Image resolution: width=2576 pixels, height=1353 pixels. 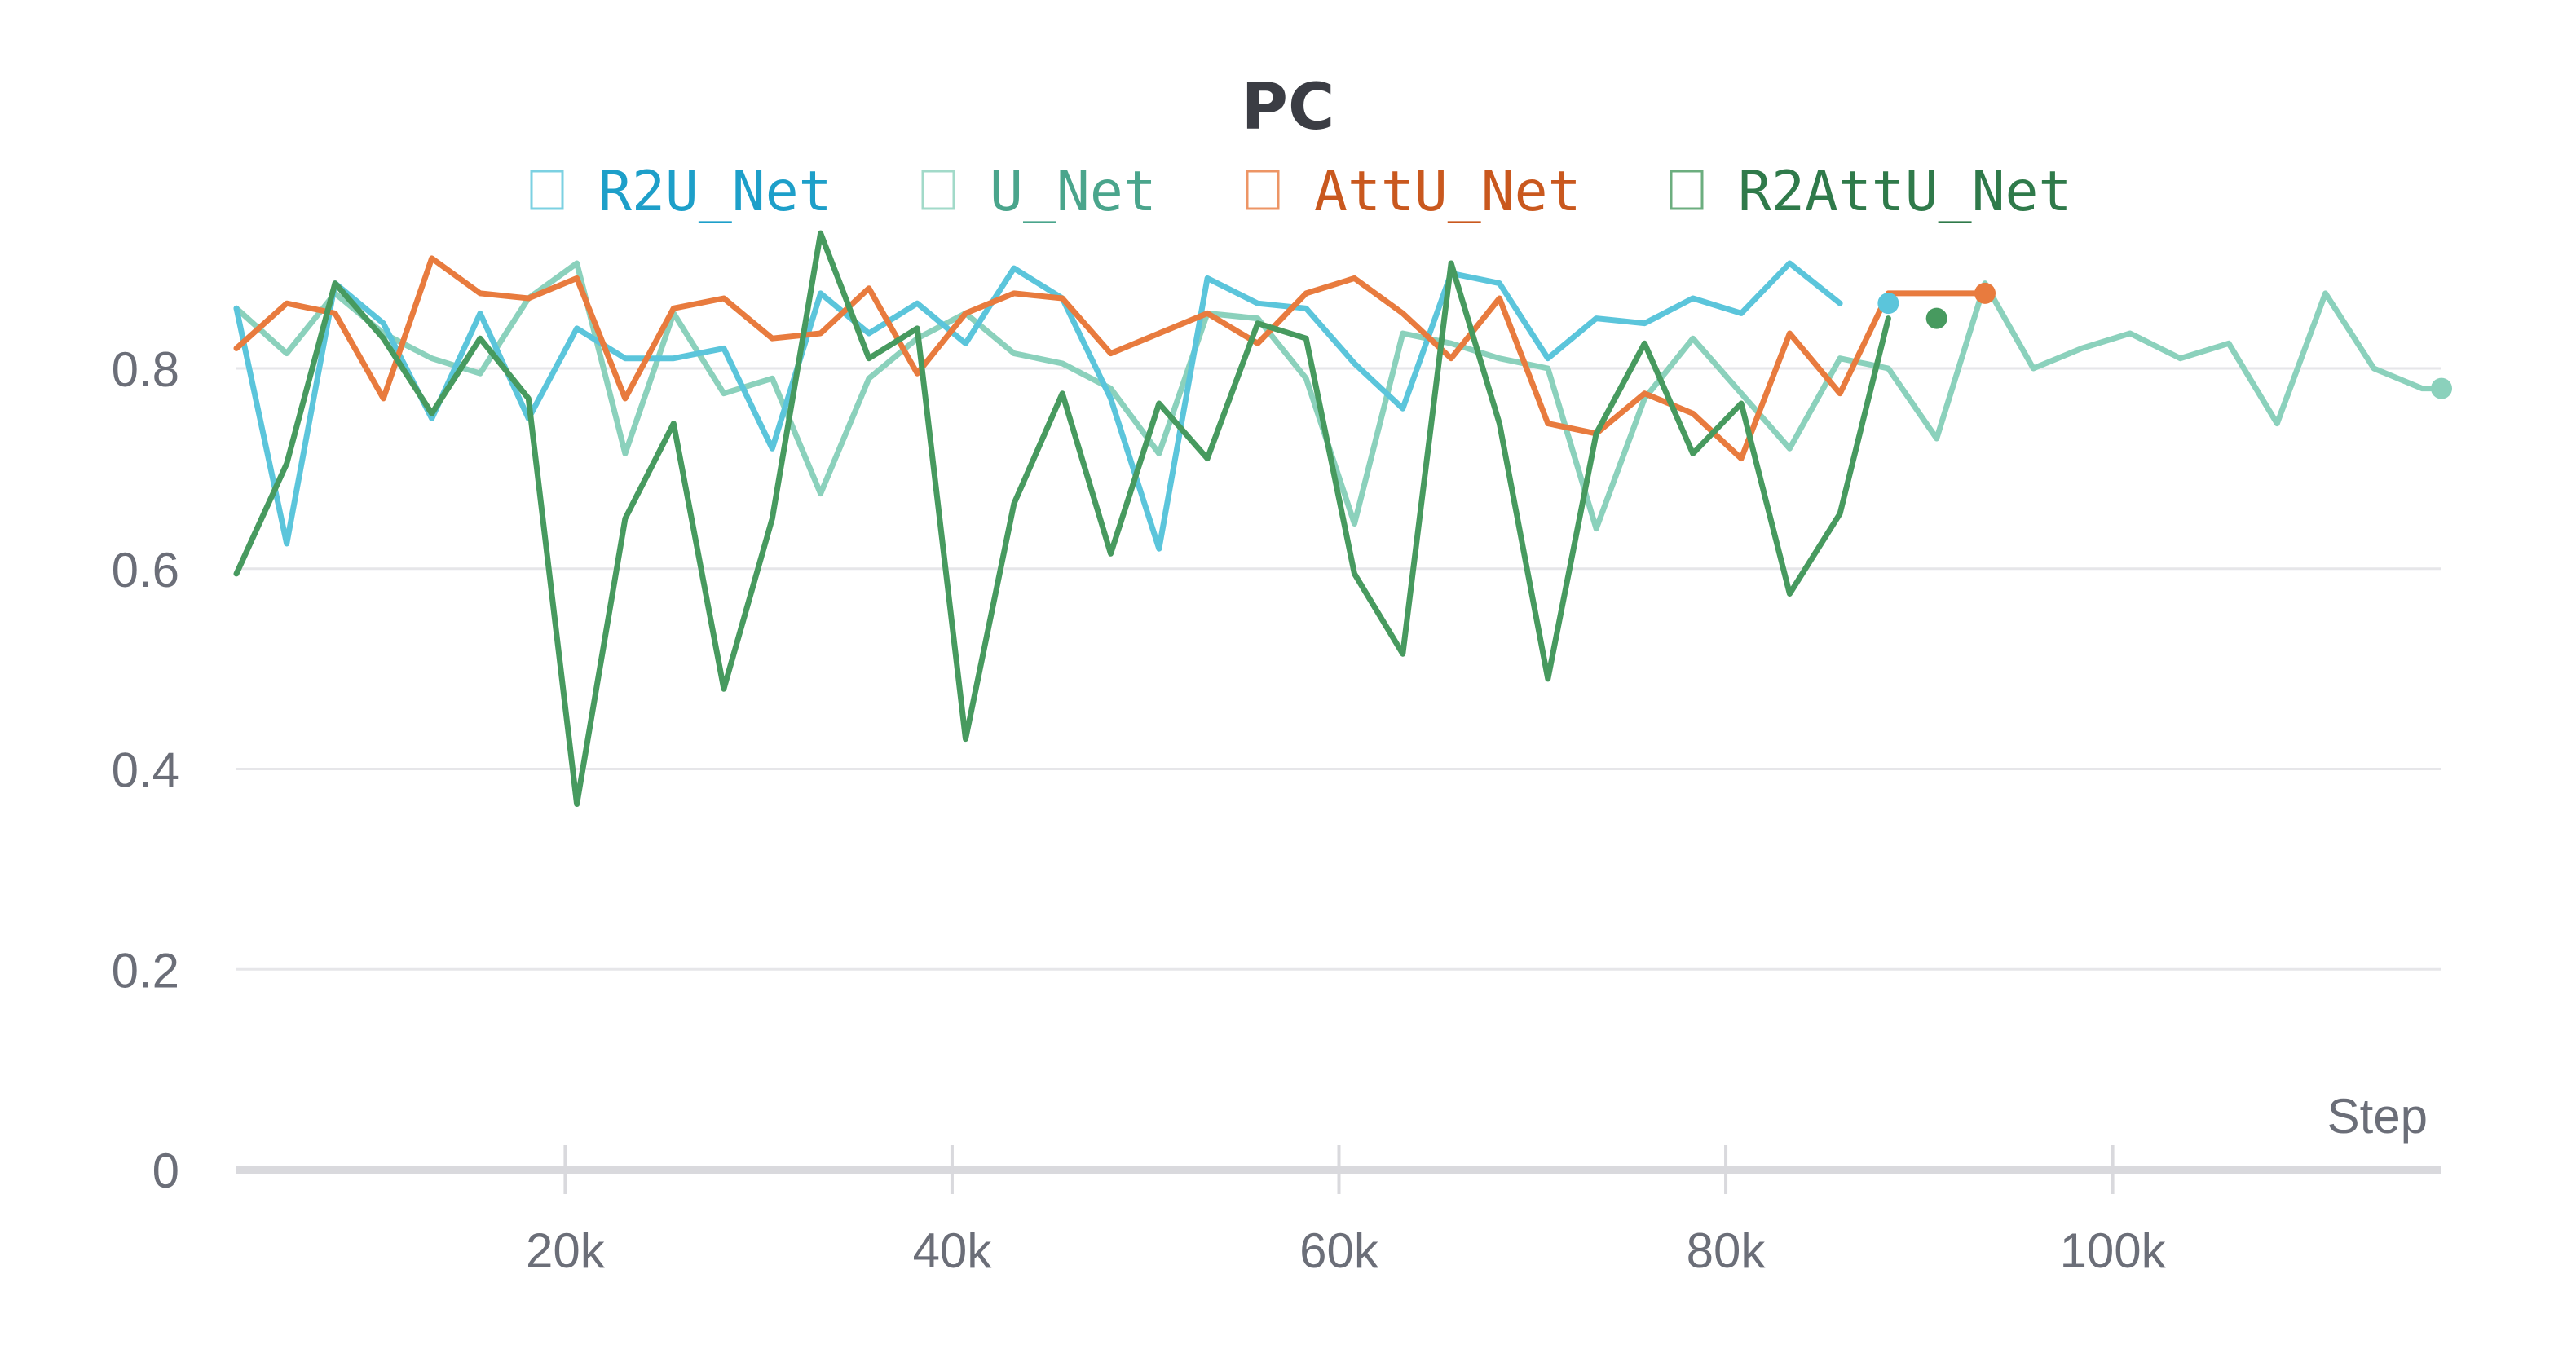 What do you see at coordinates (1338, 1211) in the screenshot?
I see `x-axis: 20k 40k 60k 80k 100k` at bounding box center [1338, 1211].